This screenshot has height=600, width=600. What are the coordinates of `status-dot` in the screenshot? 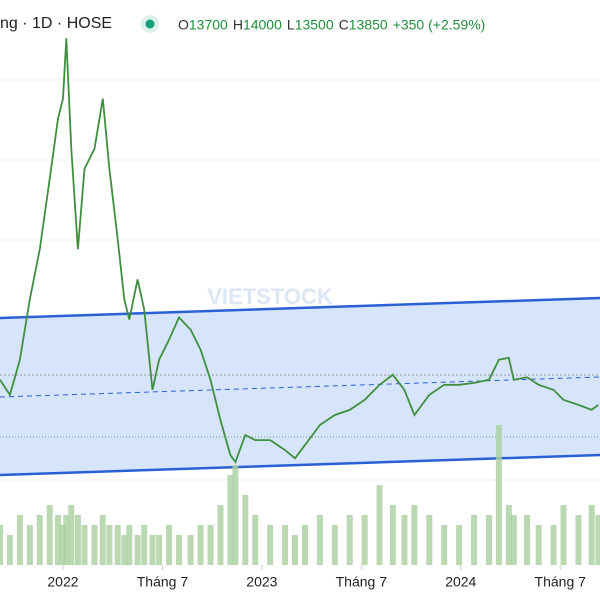 It's located at (150, 24).